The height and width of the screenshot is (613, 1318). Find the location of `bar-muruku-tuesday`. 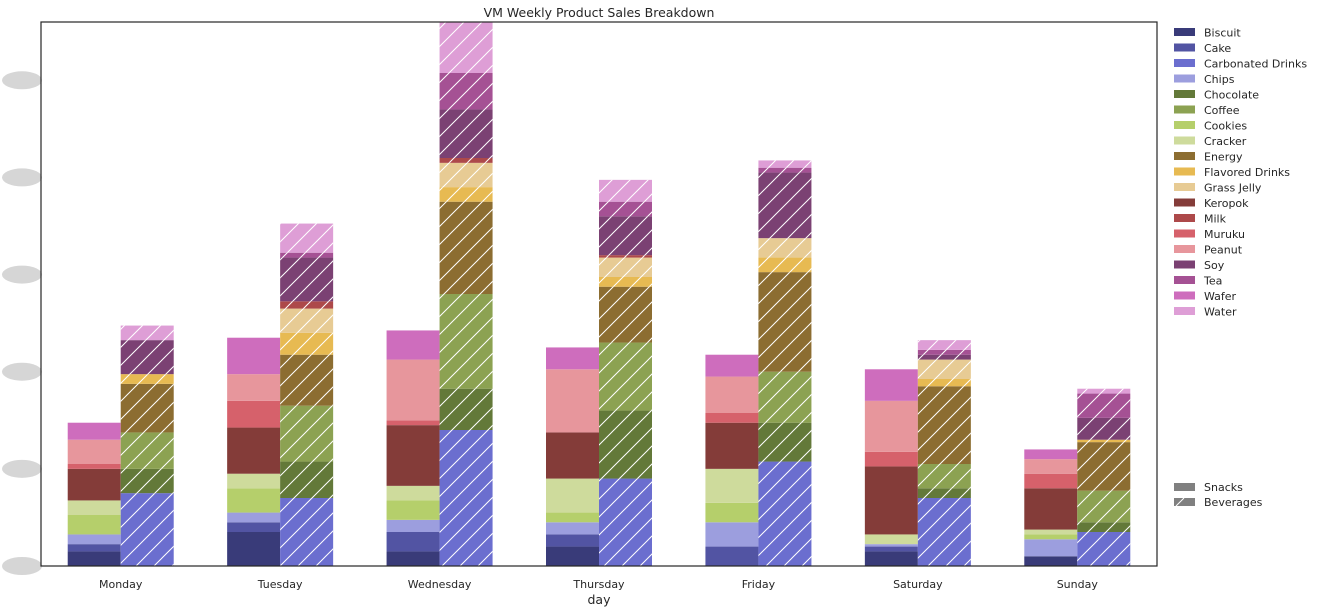

bar-muruku-tuesday is located at coordinates (254, 414).